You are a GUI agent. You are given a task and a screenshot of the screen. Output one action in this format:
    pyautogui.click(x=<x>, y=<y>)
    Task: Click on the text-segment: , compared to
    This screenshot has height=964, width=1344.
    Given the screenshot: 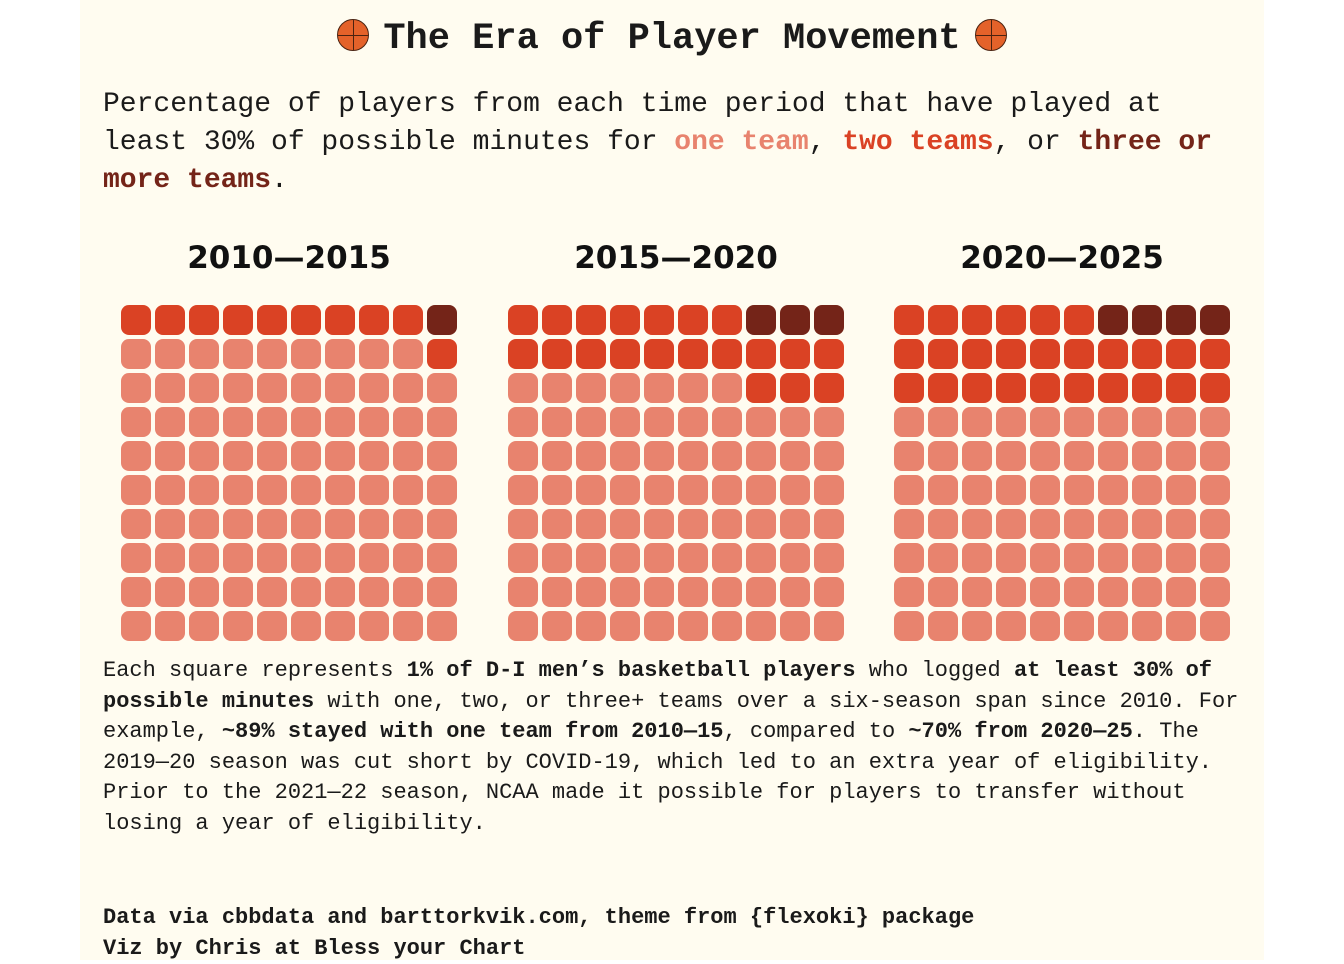 What is the action you would take?
    pyautogui.click(x=816, y=731)
    